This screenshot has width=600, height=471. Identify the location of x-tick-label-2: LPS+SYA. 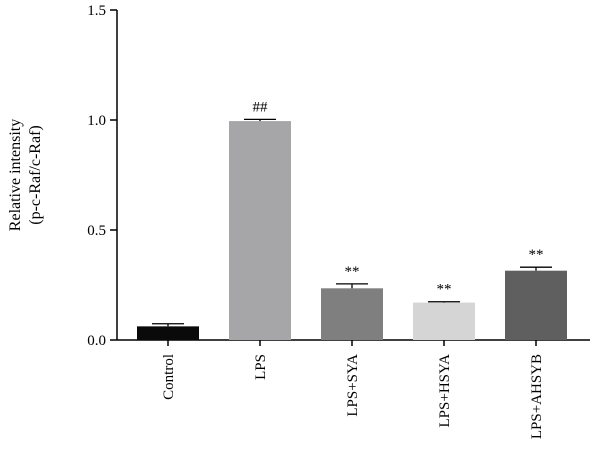
(353, 385).